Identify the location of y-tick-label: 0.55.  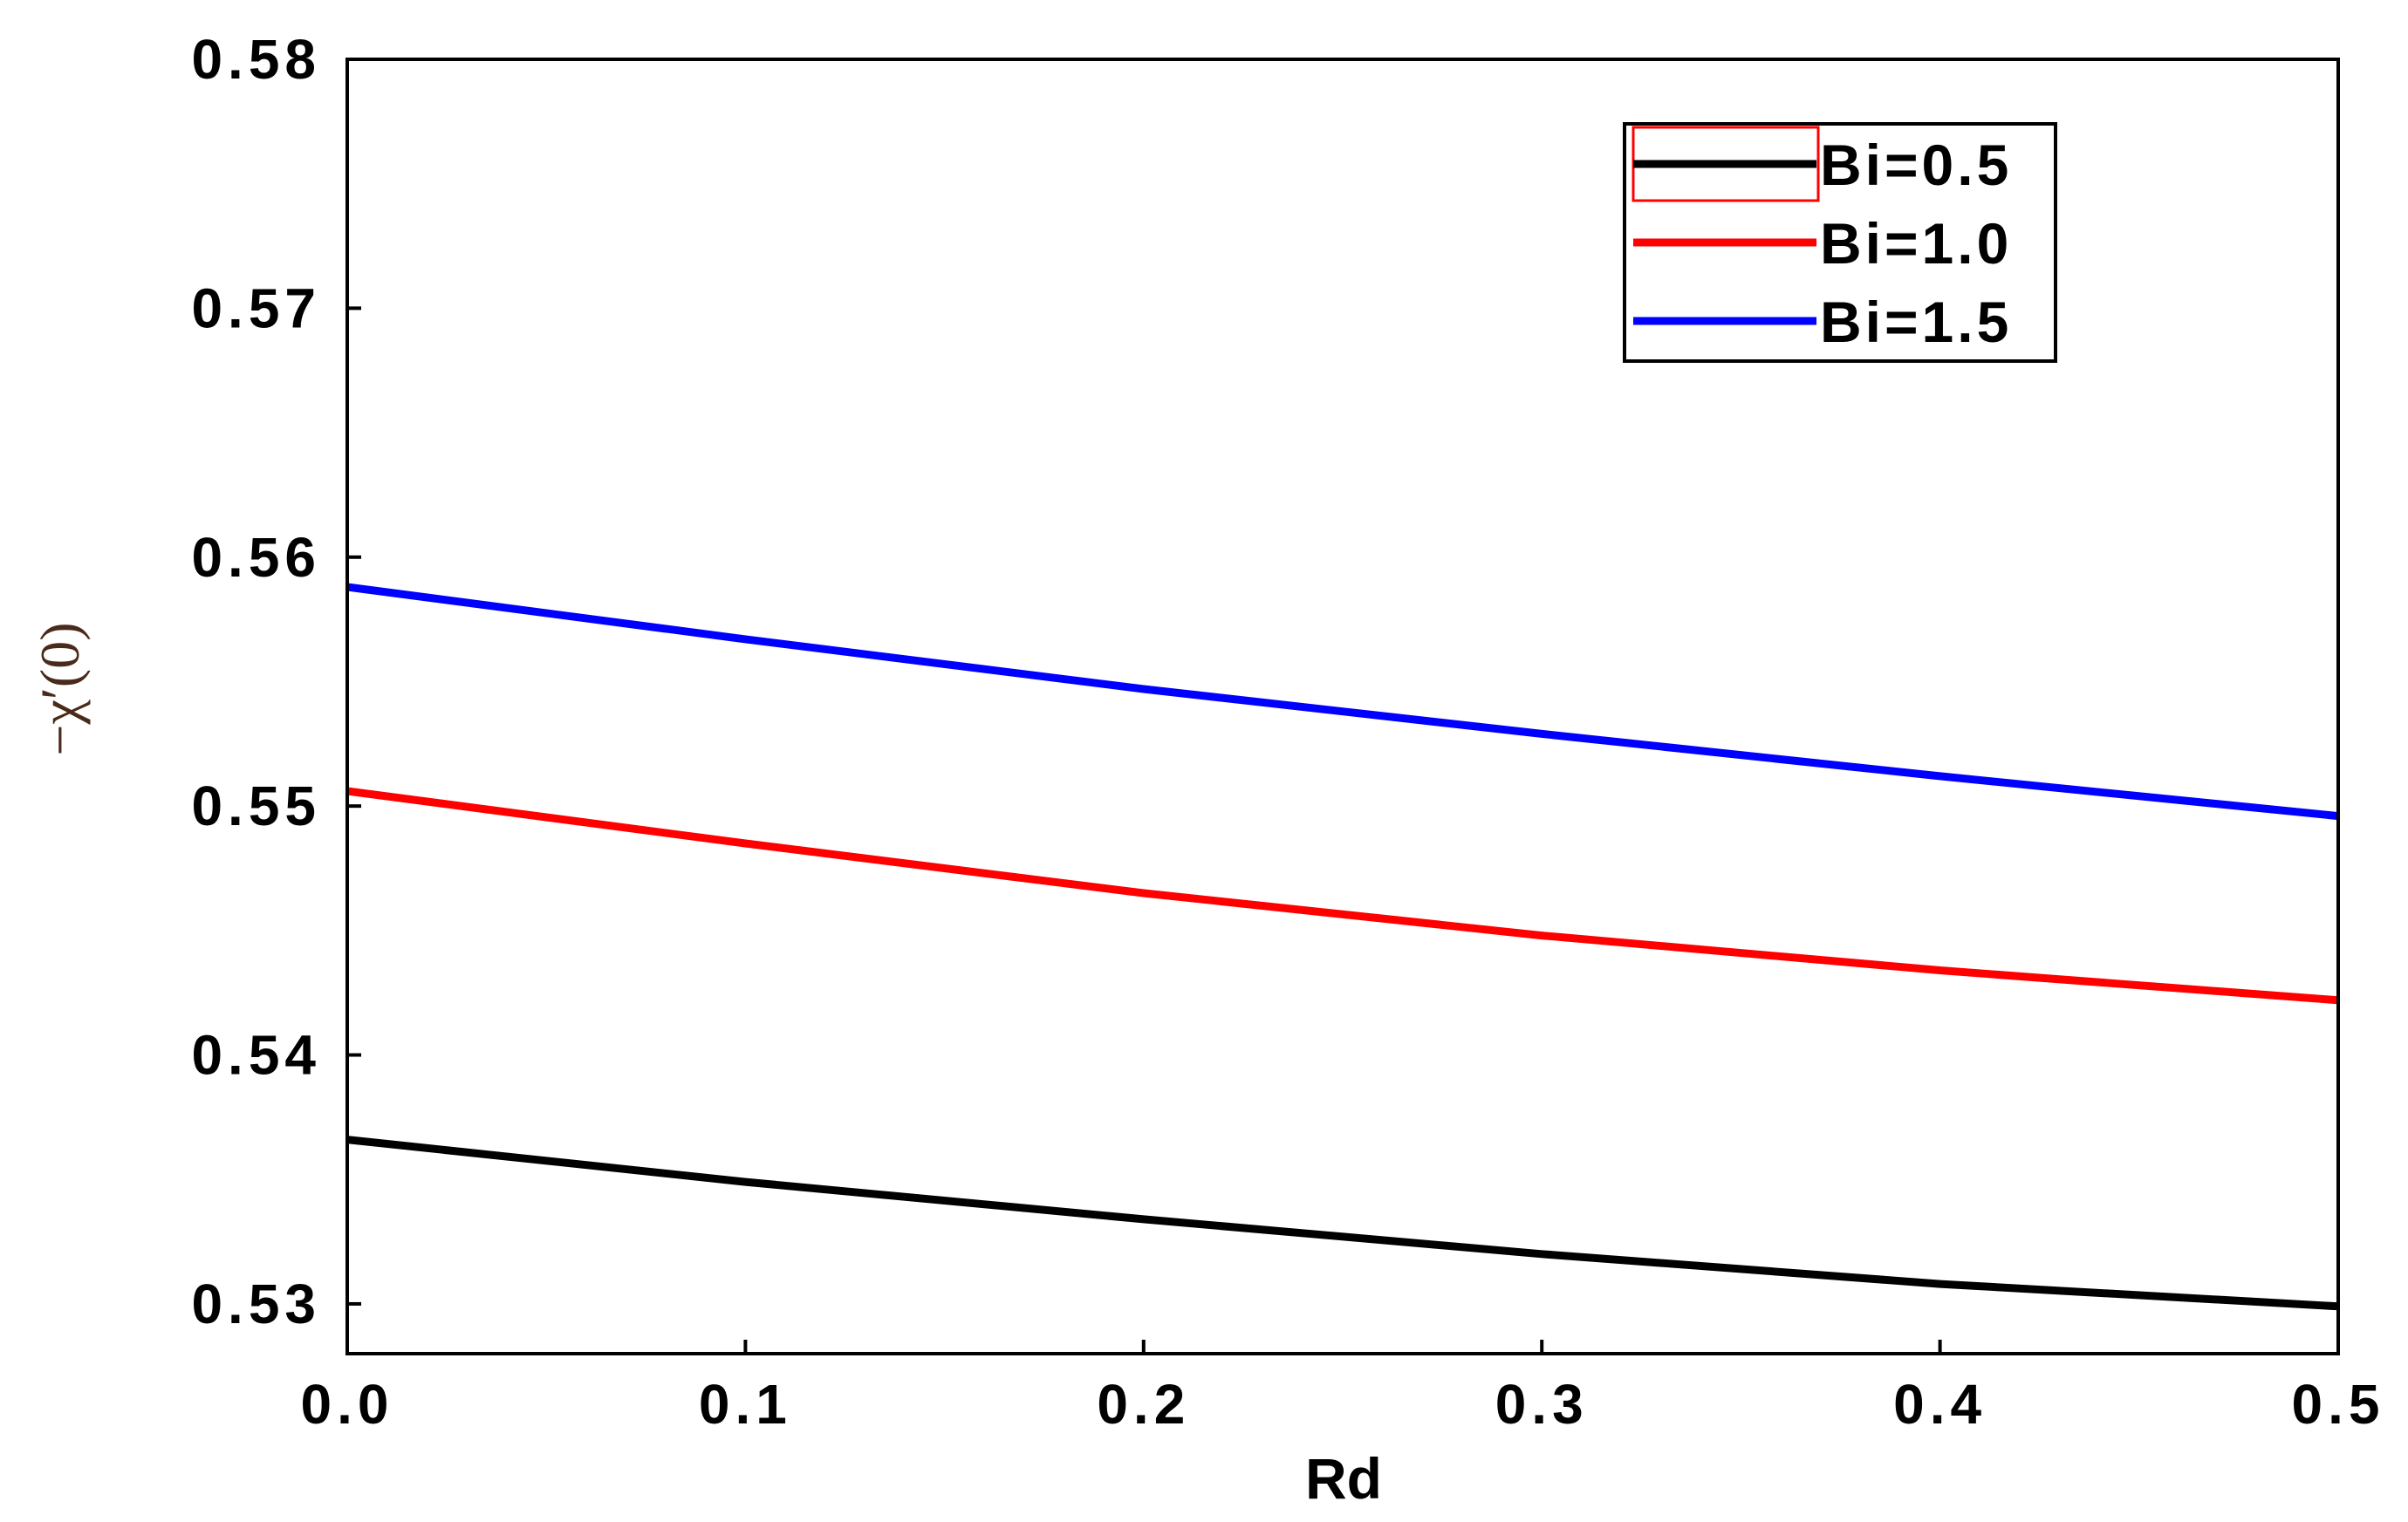
(256, 806).